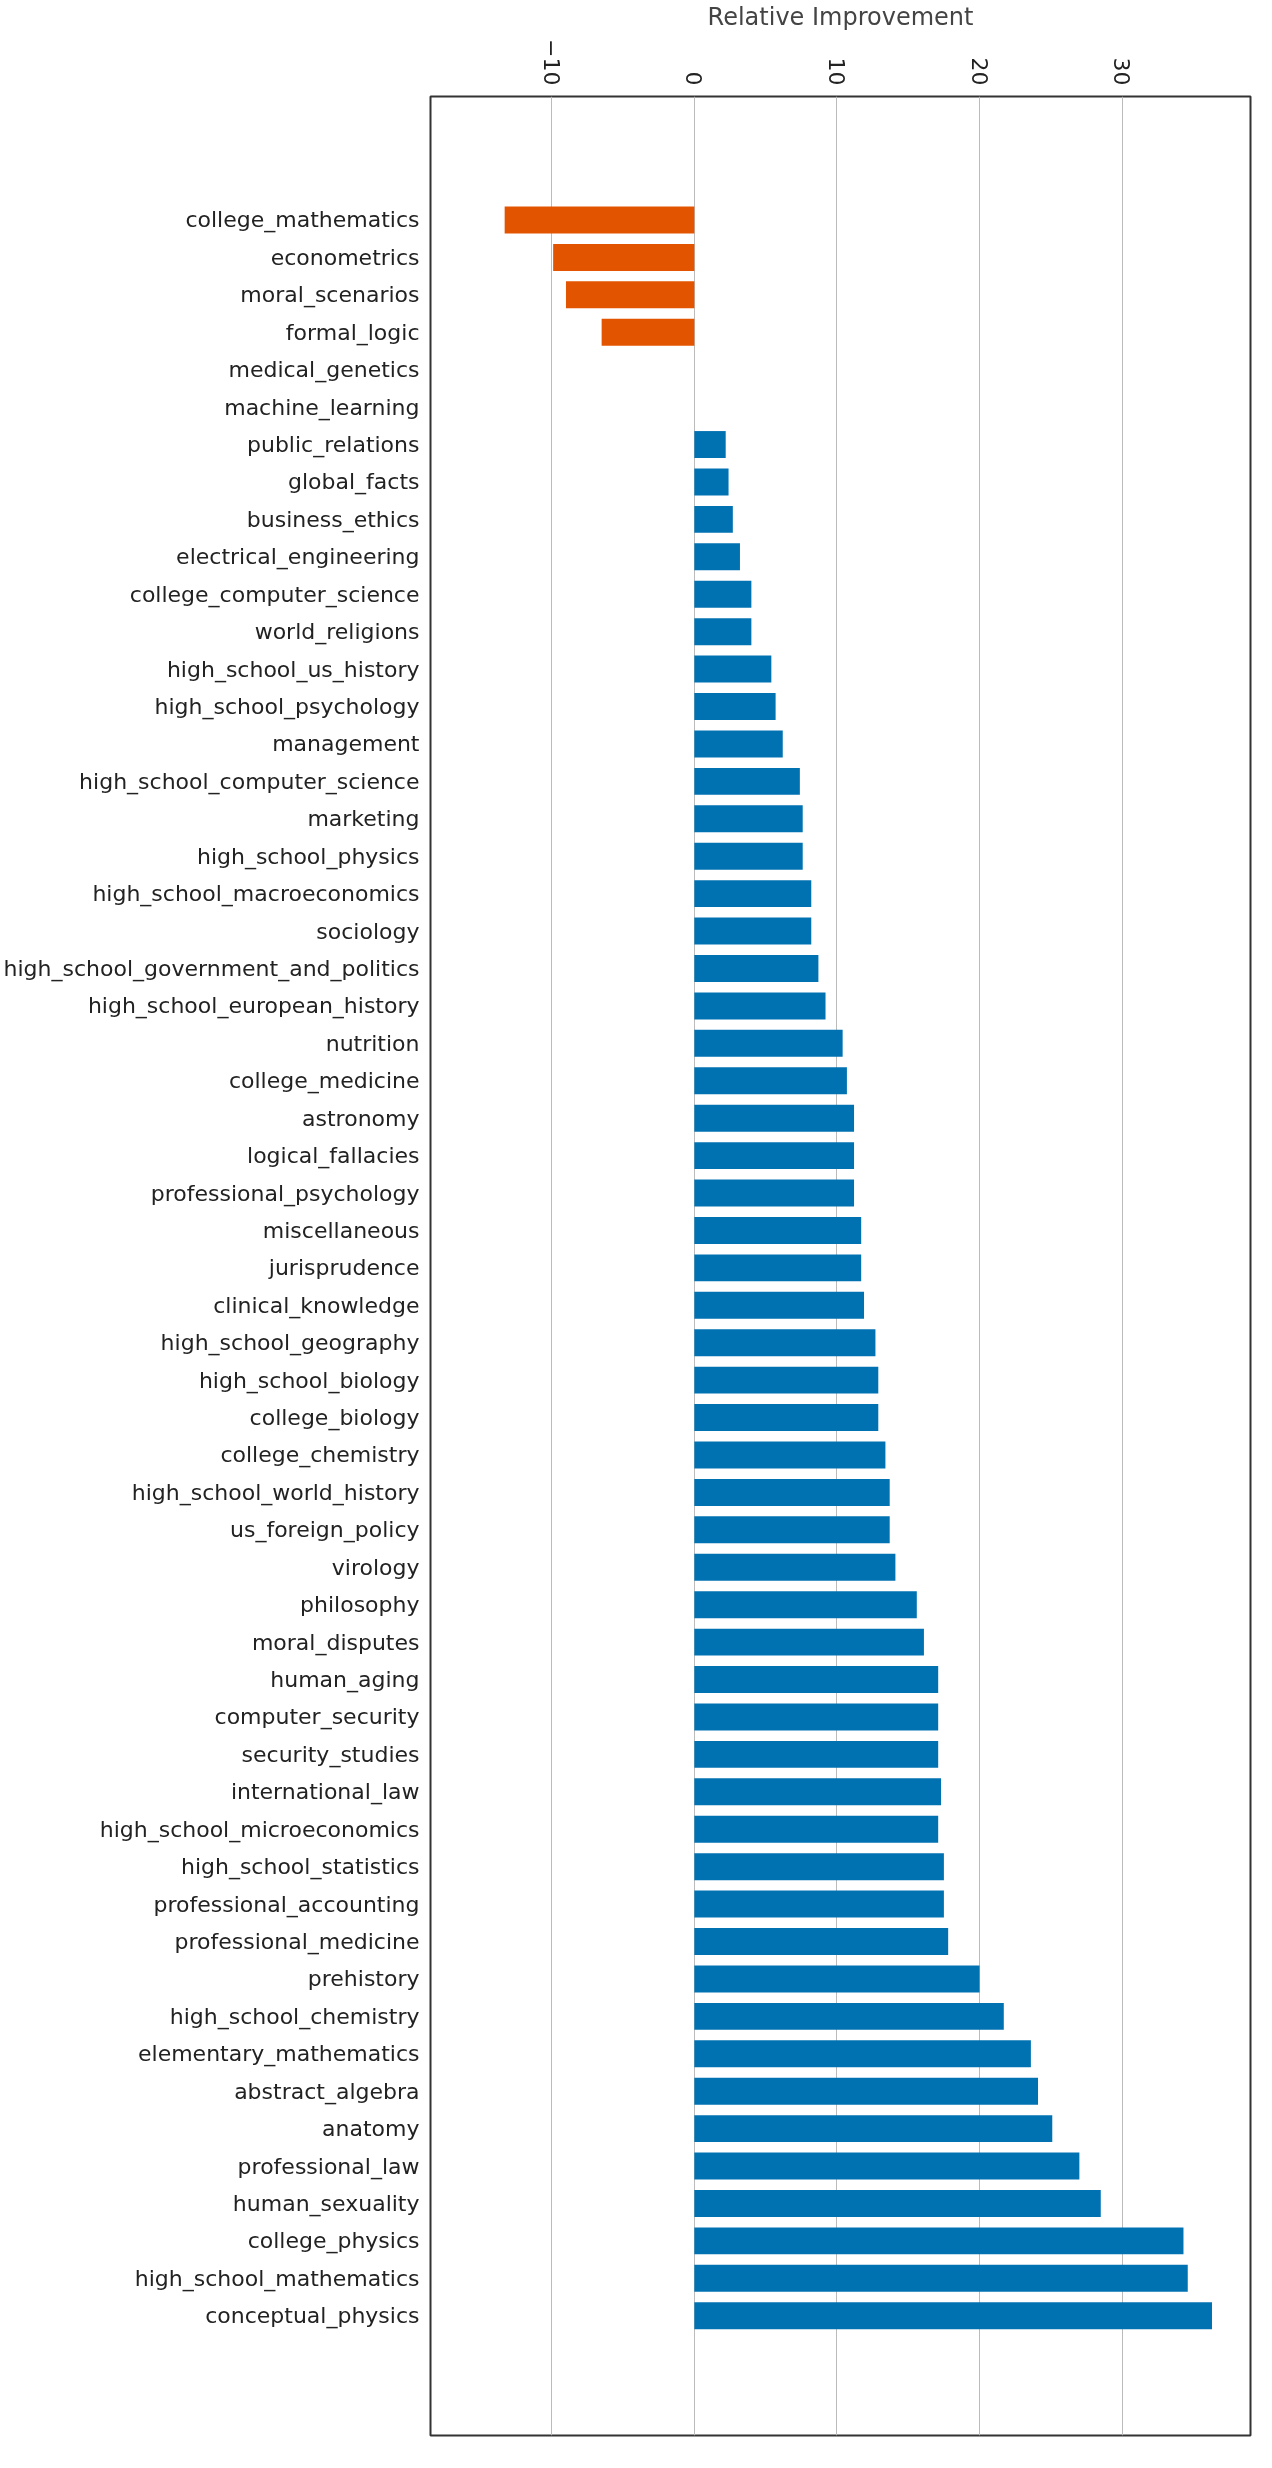 This screenshot has width=1272, height=2468. What do you see at coordinates (277, 2278) in the screenshot?
I see `y-tick-label: high_school_mathematics` at bounding box center [277, 2278].